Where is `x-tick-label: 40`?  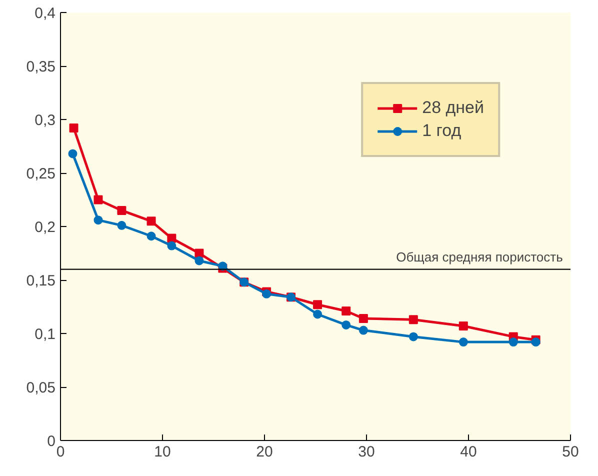 x-tick-label: 40 is located at coordinates (468, 452).